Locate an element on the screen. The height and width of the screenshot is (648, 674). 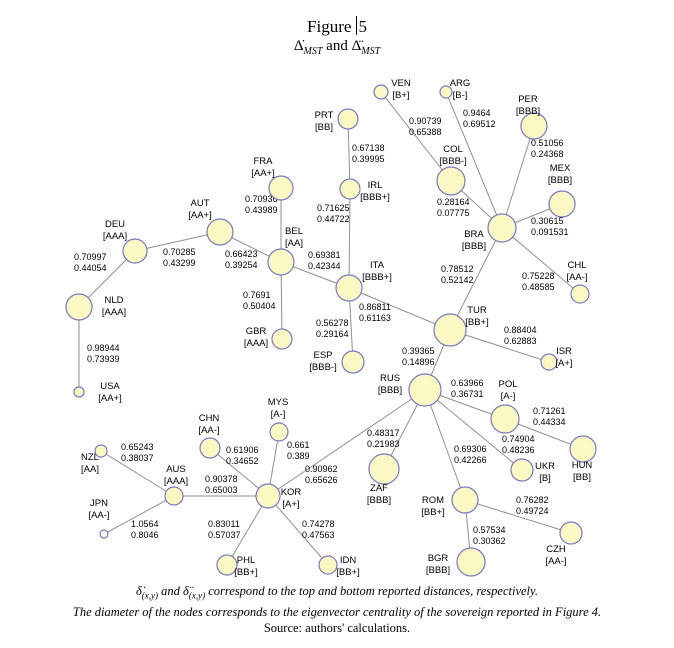
edge-label-top-MEX-BRA: 0.30615 is located at coordinates (547, 221).